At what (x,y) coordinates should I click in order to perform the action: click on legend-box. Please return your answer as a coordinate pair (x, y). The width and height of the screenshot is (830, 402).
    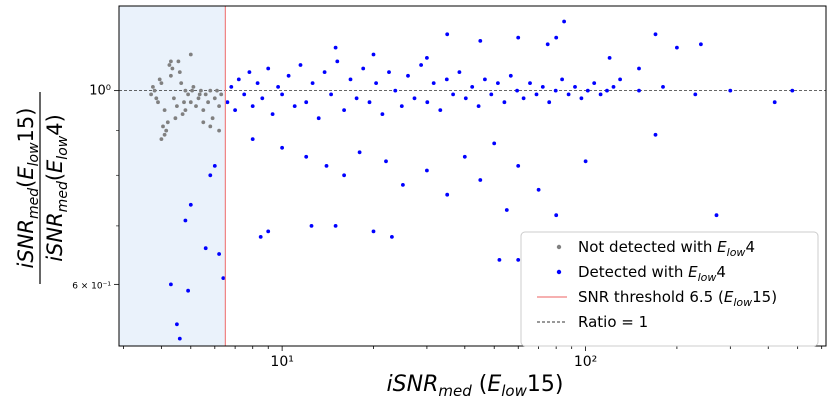
    Looking at the image, I should click on (669, 289).